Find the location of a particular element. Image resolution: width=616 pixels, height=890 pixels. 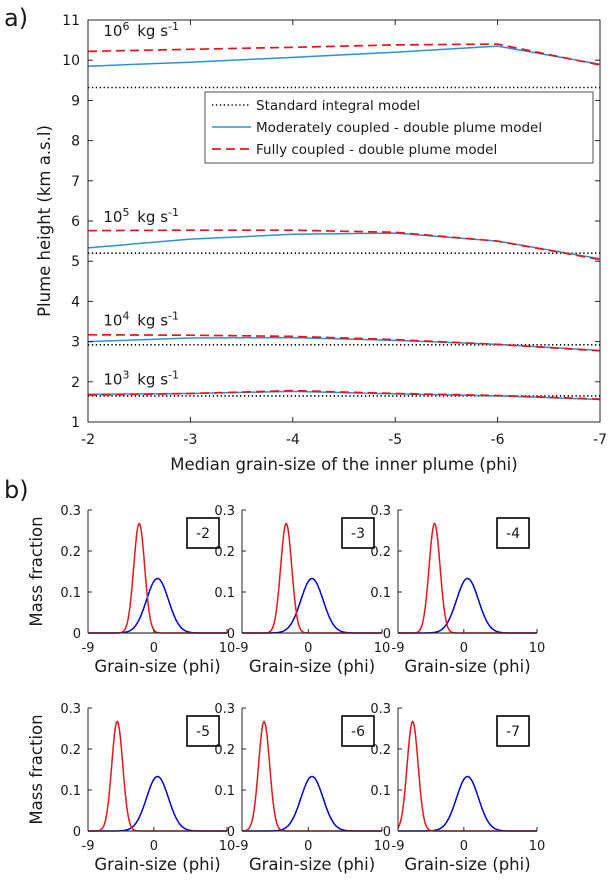

panel-b-label: b) is located at coordinates (16, 490).